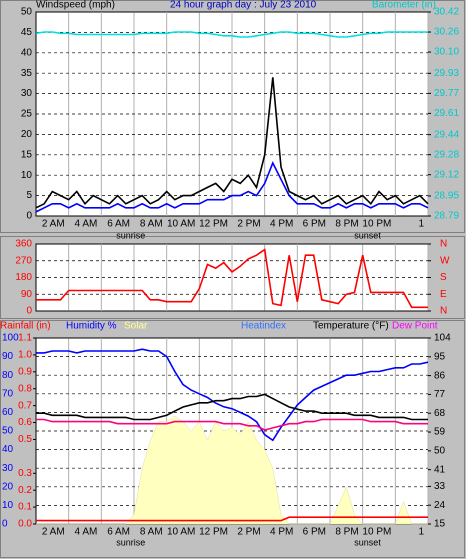  Describe the element at coordinates (8, 356) in the screenshot. I see `y-tick-label: 90` at that location.